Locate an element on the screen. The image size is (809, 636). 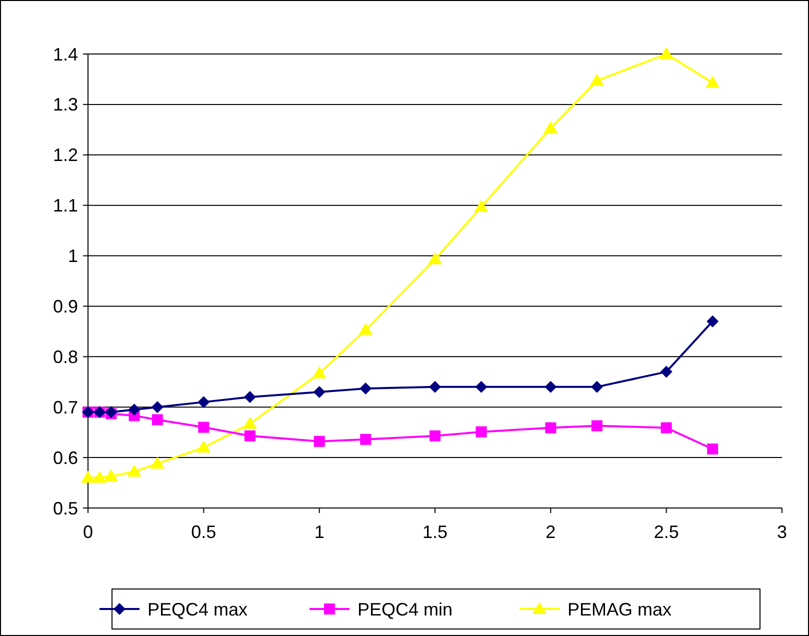
x-tick-label: 0.5 is located at coordinates (203, 532).